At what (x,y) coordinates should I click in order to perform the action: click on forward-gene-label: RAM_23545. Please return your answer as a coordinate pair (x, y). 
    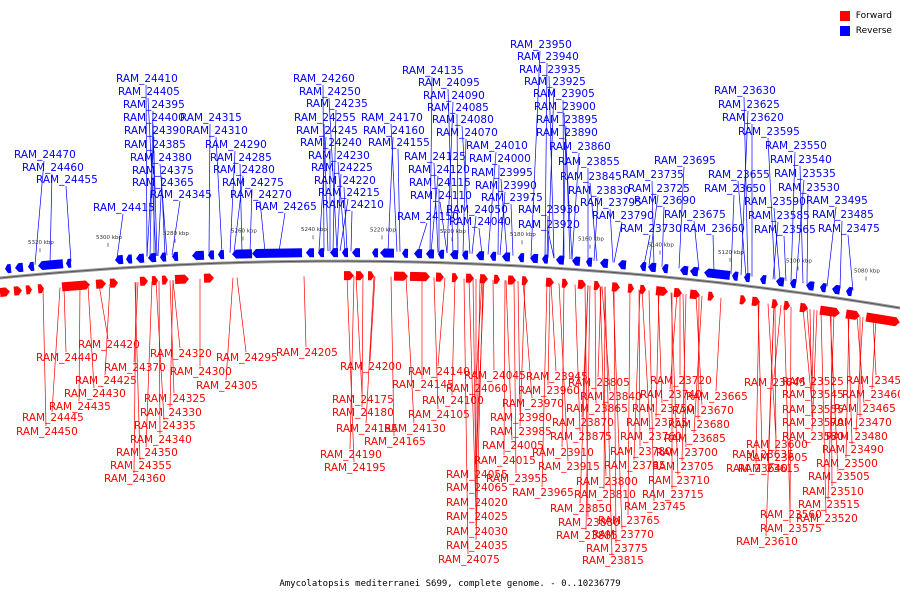
    Looking at the image, I should click on (813, 395).